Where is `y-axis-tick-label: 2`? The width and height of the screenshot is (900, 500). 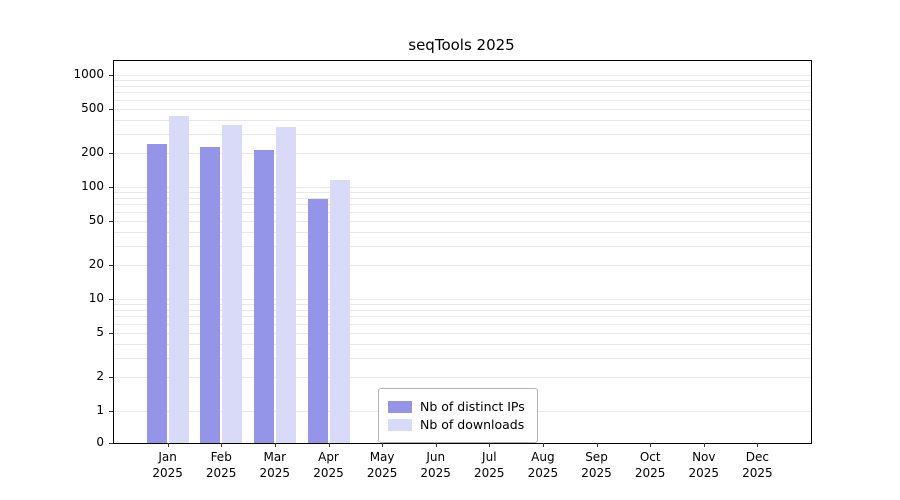
y-axis-tick-label: 2 is located at coordinates (100, 376).